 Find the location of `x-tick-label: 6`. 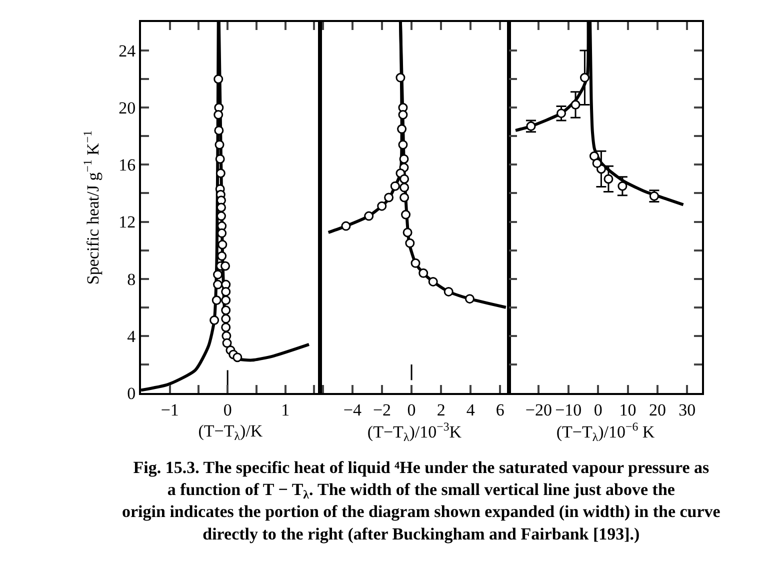

x-tick-label: 6 is located at coordinates (500, 410).